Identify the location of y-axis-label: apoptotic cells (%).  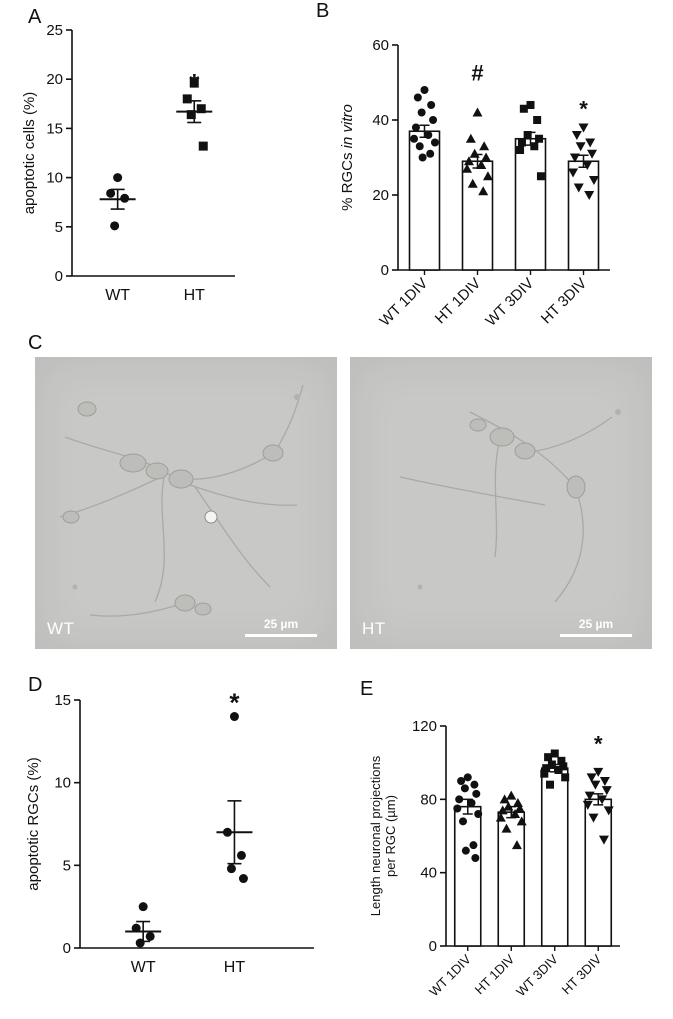
(29, 153).